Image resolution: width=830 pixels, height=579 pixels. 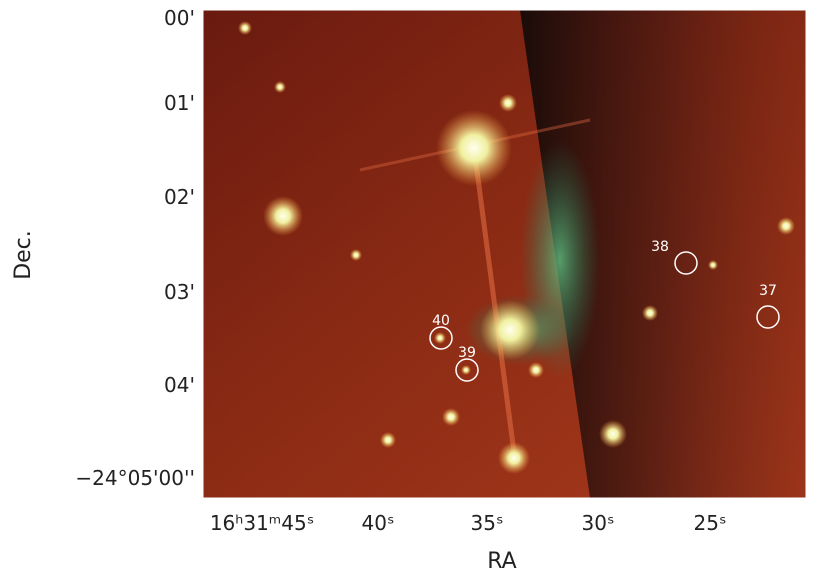 What do you see at coordinates (135, 478) in the screenshot?
I see `y-tick-label: −24°05'00''` at bounding box center [135, 478].